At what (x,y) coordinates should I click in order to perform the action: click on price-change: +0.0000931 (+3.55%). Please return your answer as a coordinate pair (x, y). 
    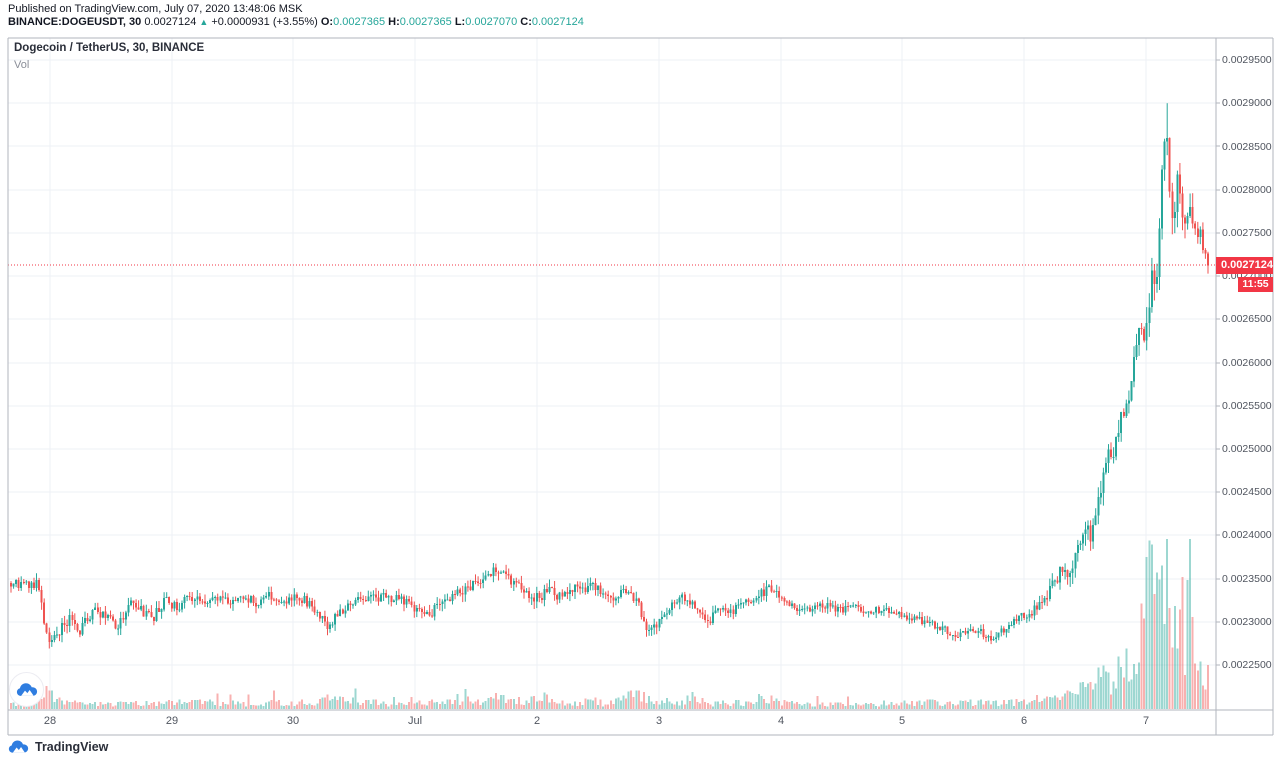
    Looking at the image, I should click on (264, 22).